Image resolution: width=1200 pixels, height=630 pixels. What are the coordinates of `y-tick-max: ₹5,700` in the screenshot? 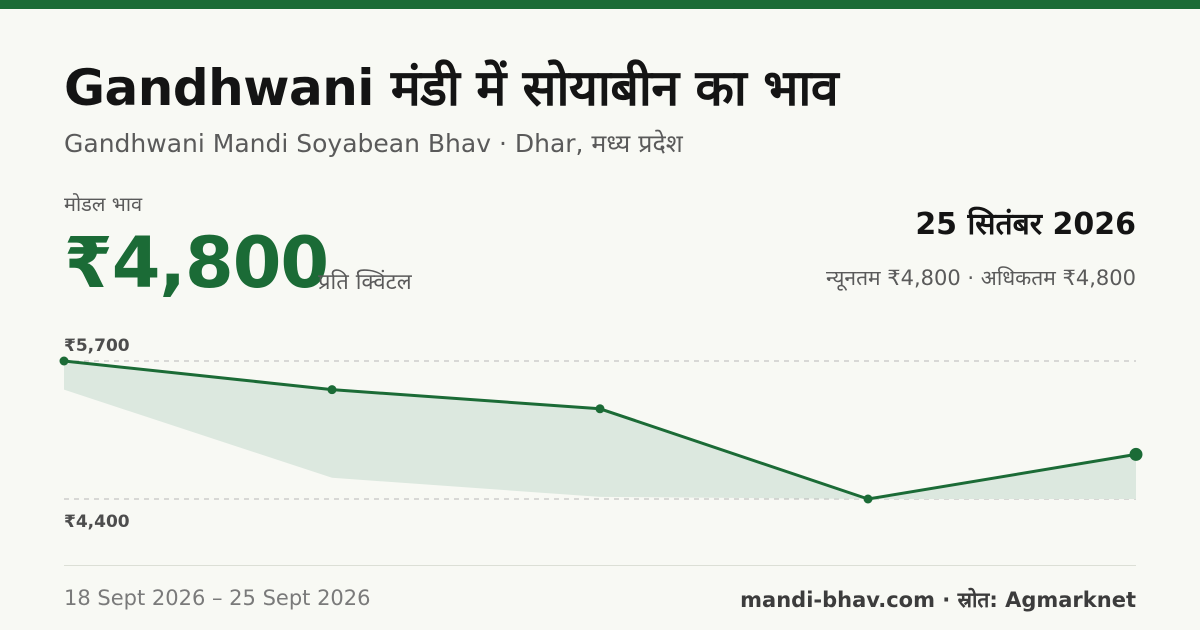 It's located at (97, 346).